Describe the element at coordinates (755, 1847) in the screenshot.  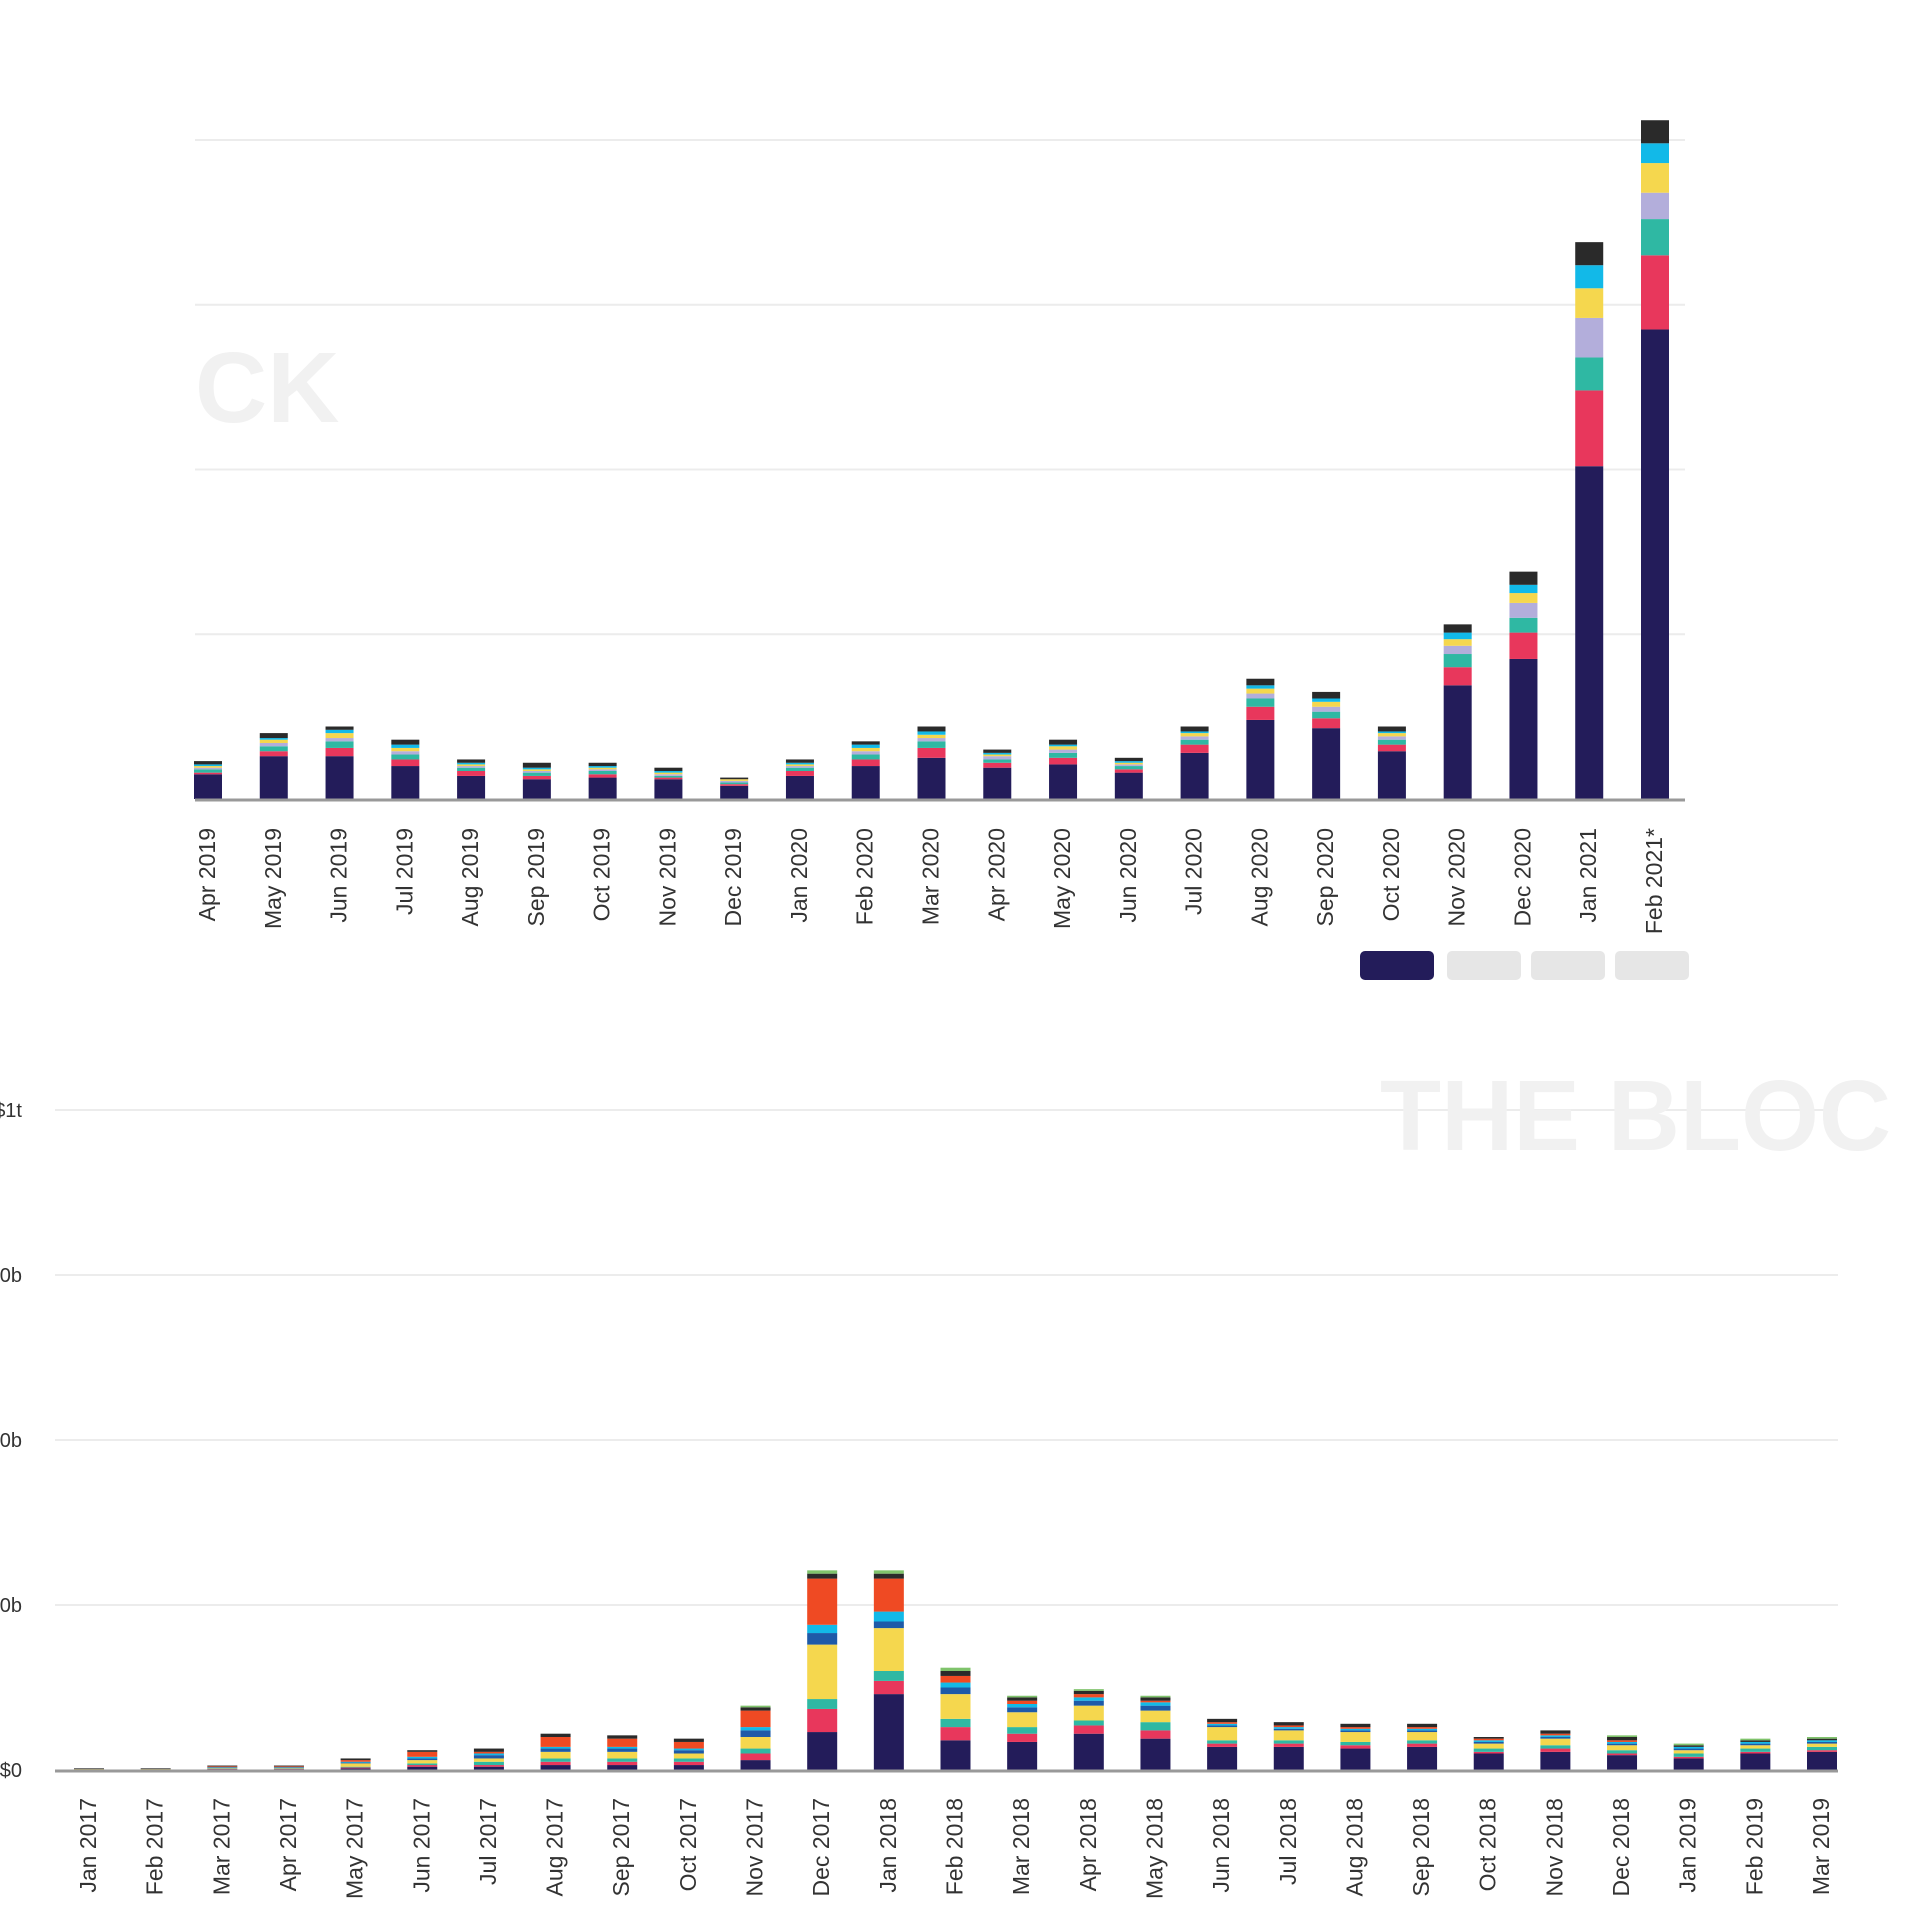
I see `bottom-x-tick-label: Nov 2017` at that location.